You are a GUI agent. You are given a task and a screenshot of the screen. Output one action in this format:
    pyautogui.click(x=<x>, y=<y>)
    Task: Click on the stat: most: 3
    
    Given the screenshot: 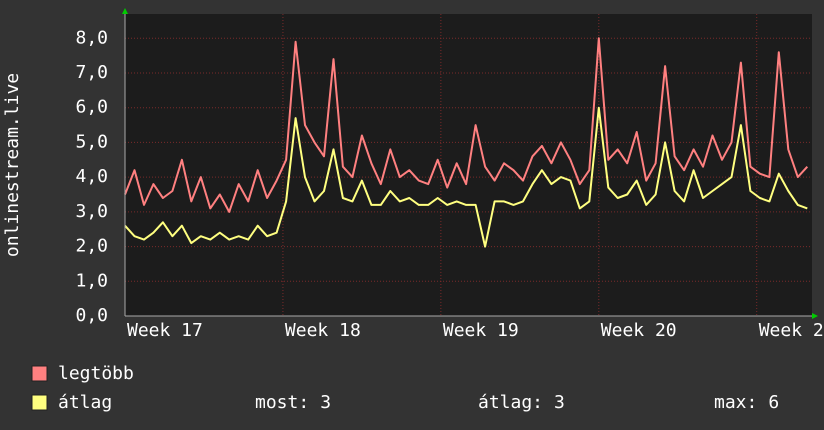 What is the action you would take?
    pyautogui.click(x=293, y=402)
    